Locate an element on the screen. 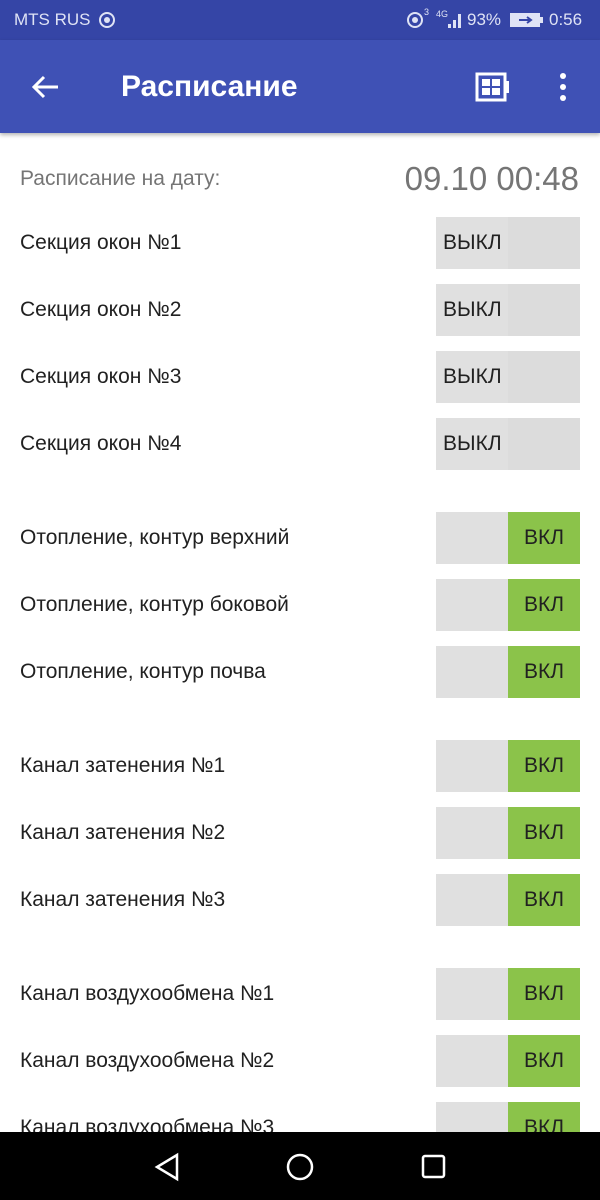 Image resolution: width=600 pixels, height=1200 pixels. date-label: Расписание на дату: is located at coordinates (120, 178).